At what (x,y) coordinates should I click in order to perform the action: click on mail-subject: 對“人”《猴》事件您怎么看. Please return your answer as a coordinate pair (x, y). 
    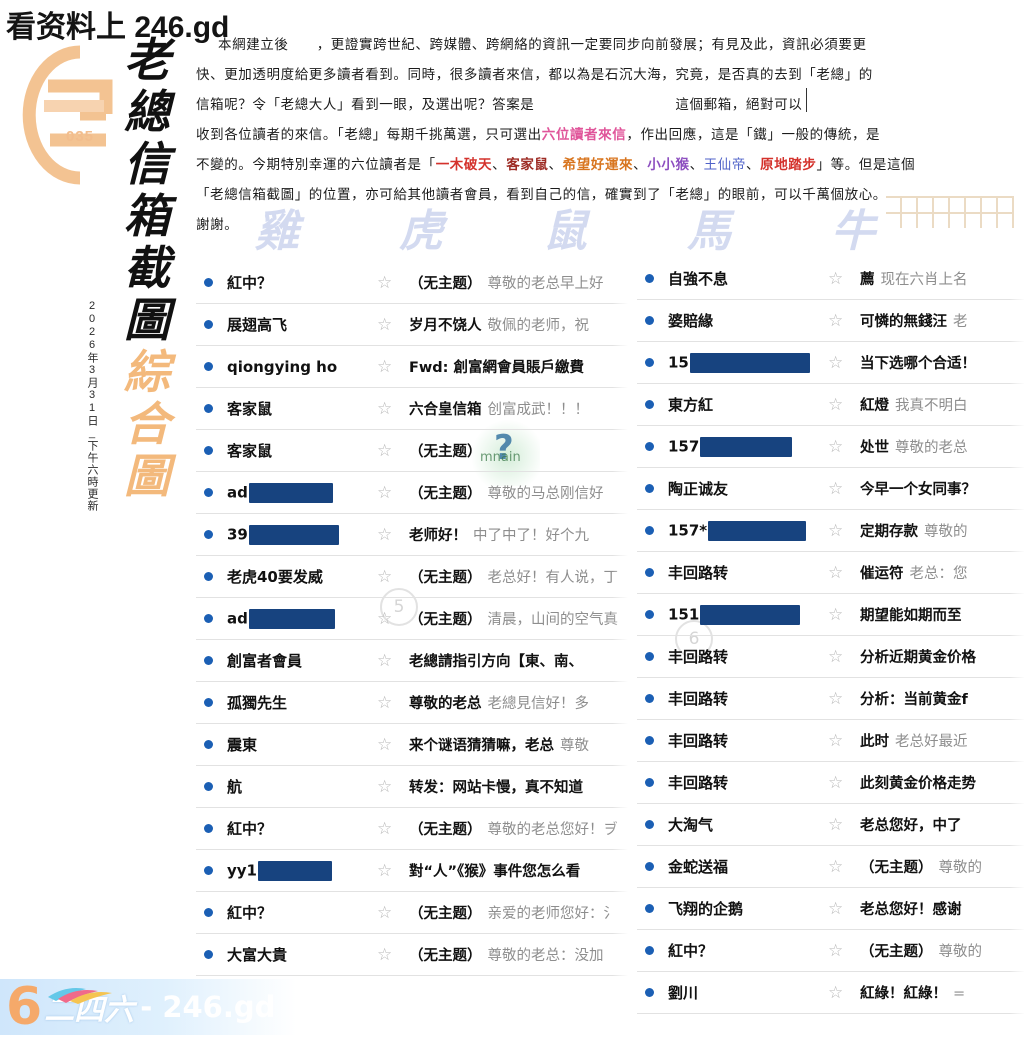
    Looking at the image, I should click on (495, 872).